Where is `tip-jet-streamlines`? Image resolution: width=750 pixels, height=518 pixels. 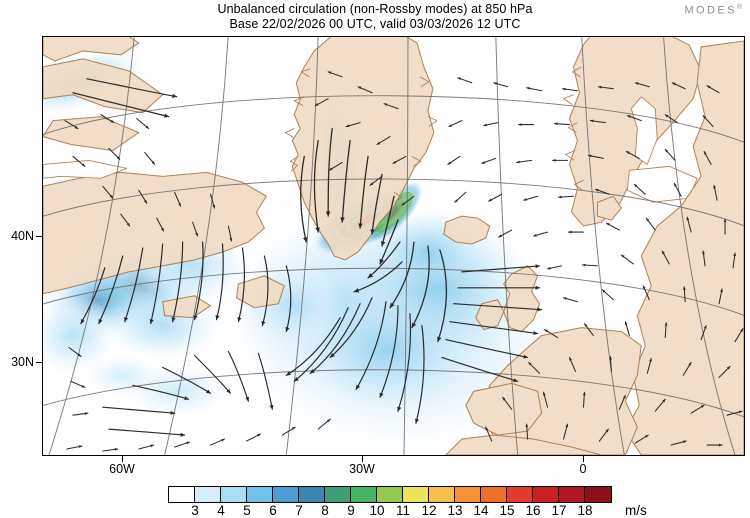
tip-jet-streamlines is located at coordinates (373, 235).